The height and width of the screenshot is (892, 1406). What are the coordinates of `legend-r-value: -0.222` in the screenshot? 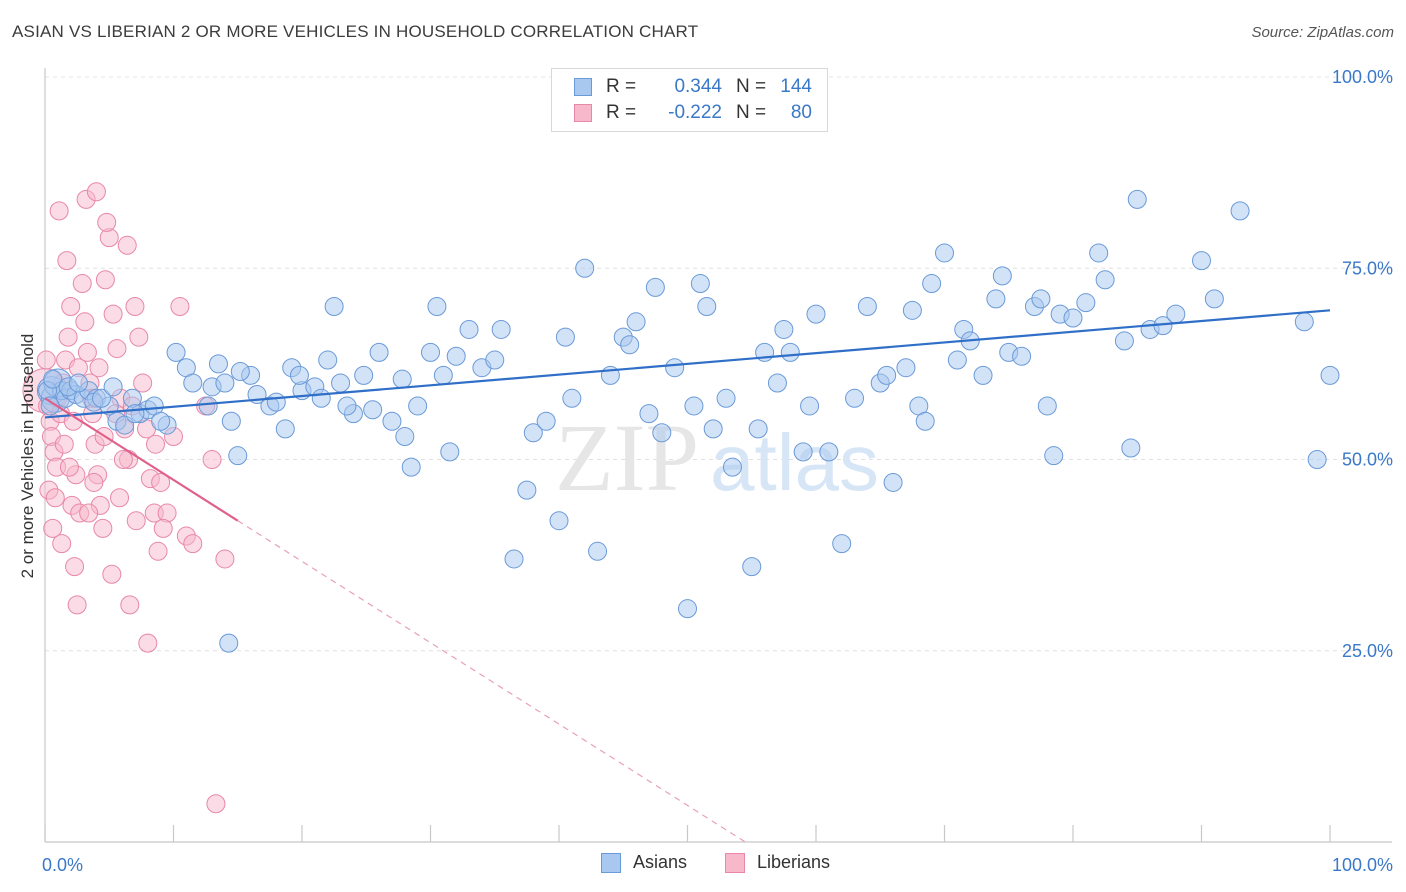 It's located at (695, 112).